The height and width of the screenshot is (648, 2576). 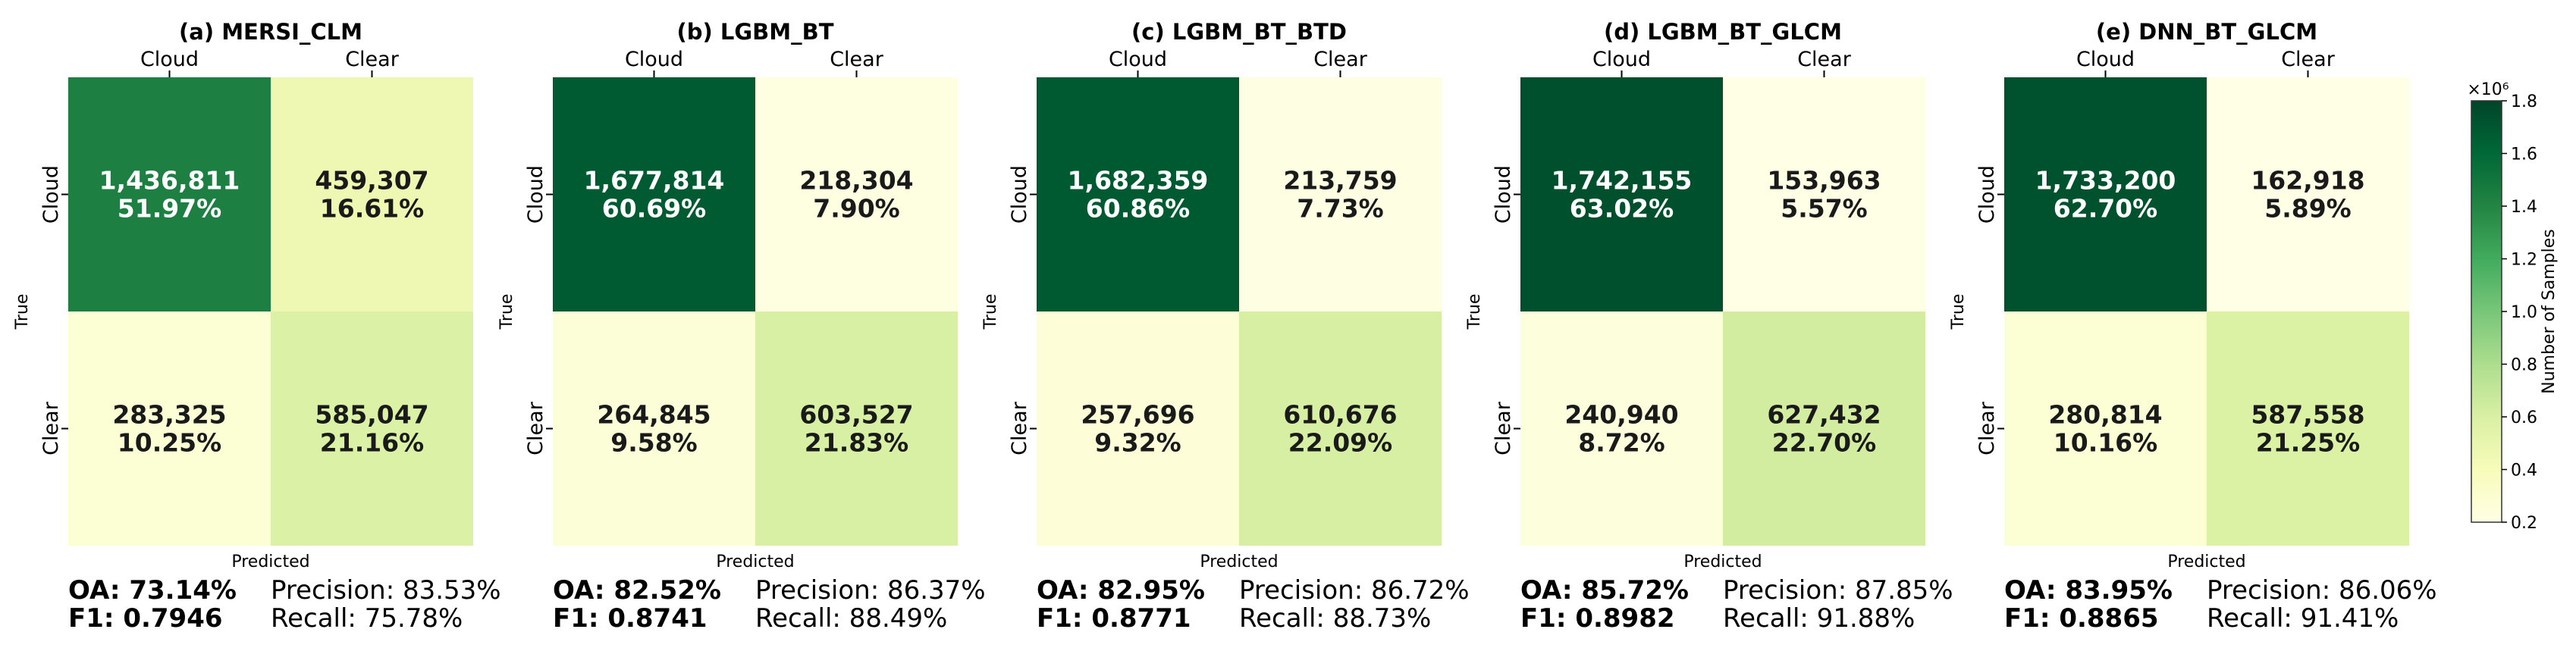 I want to click on cell-count-label: 283,325, so click(x=169, y=415).